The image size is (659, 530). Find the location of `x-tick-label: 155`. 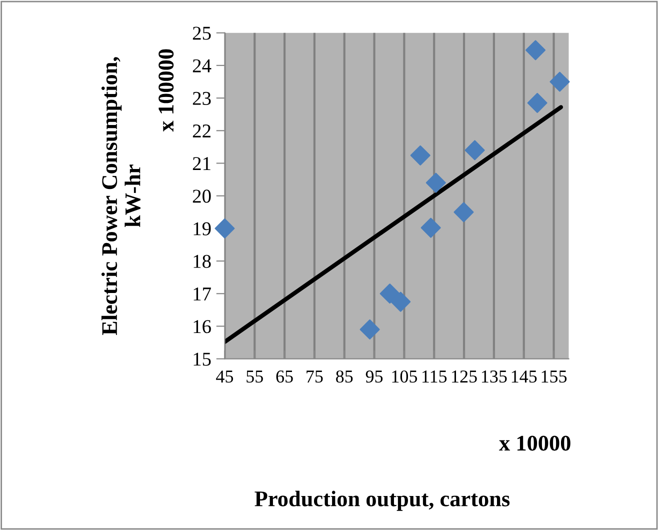

x-tick-label: 155 is located at coordinates (554, 376).